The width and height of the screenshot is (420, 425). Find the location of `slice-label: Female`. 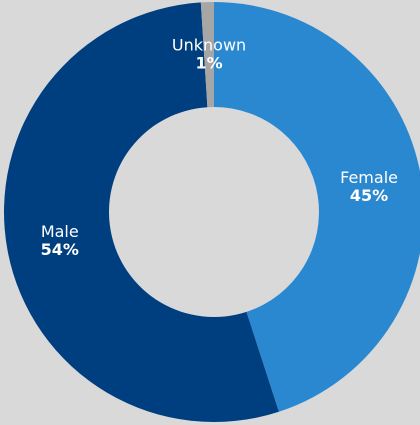

slice-label: Female is located at coordinates (369, 177).